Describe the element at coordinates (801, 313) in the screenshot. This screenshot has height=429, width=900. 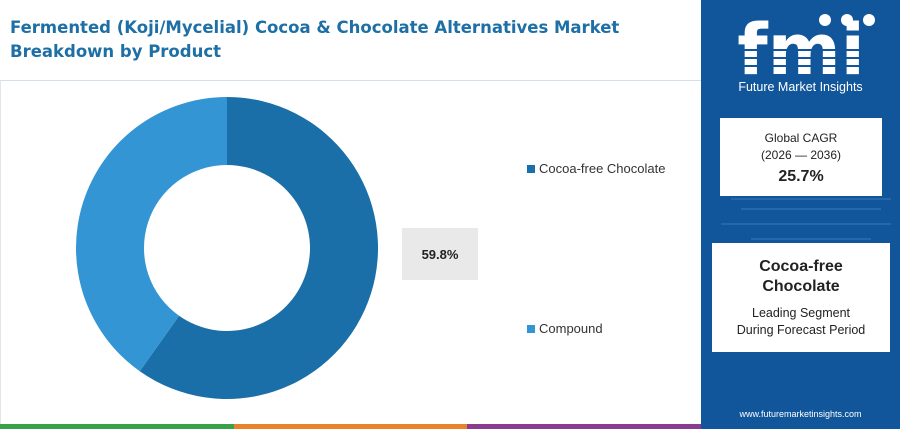
I see `segment-desc-line1: Leading Segment` at that location.